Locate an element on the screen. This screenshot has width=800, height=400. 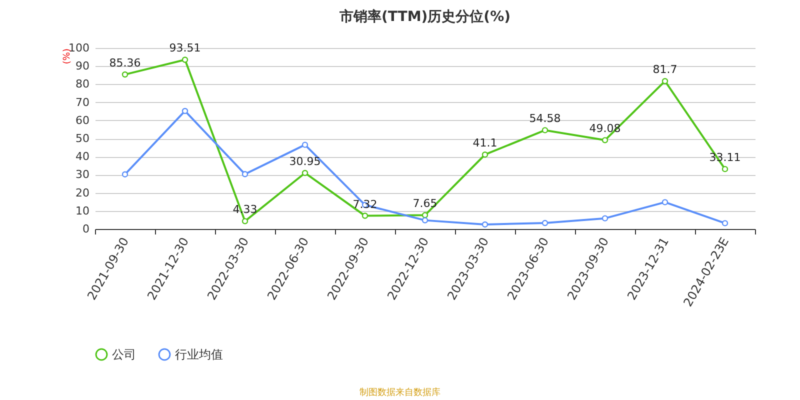
y-tick-label: 50 is located at coordinates (83, 138).